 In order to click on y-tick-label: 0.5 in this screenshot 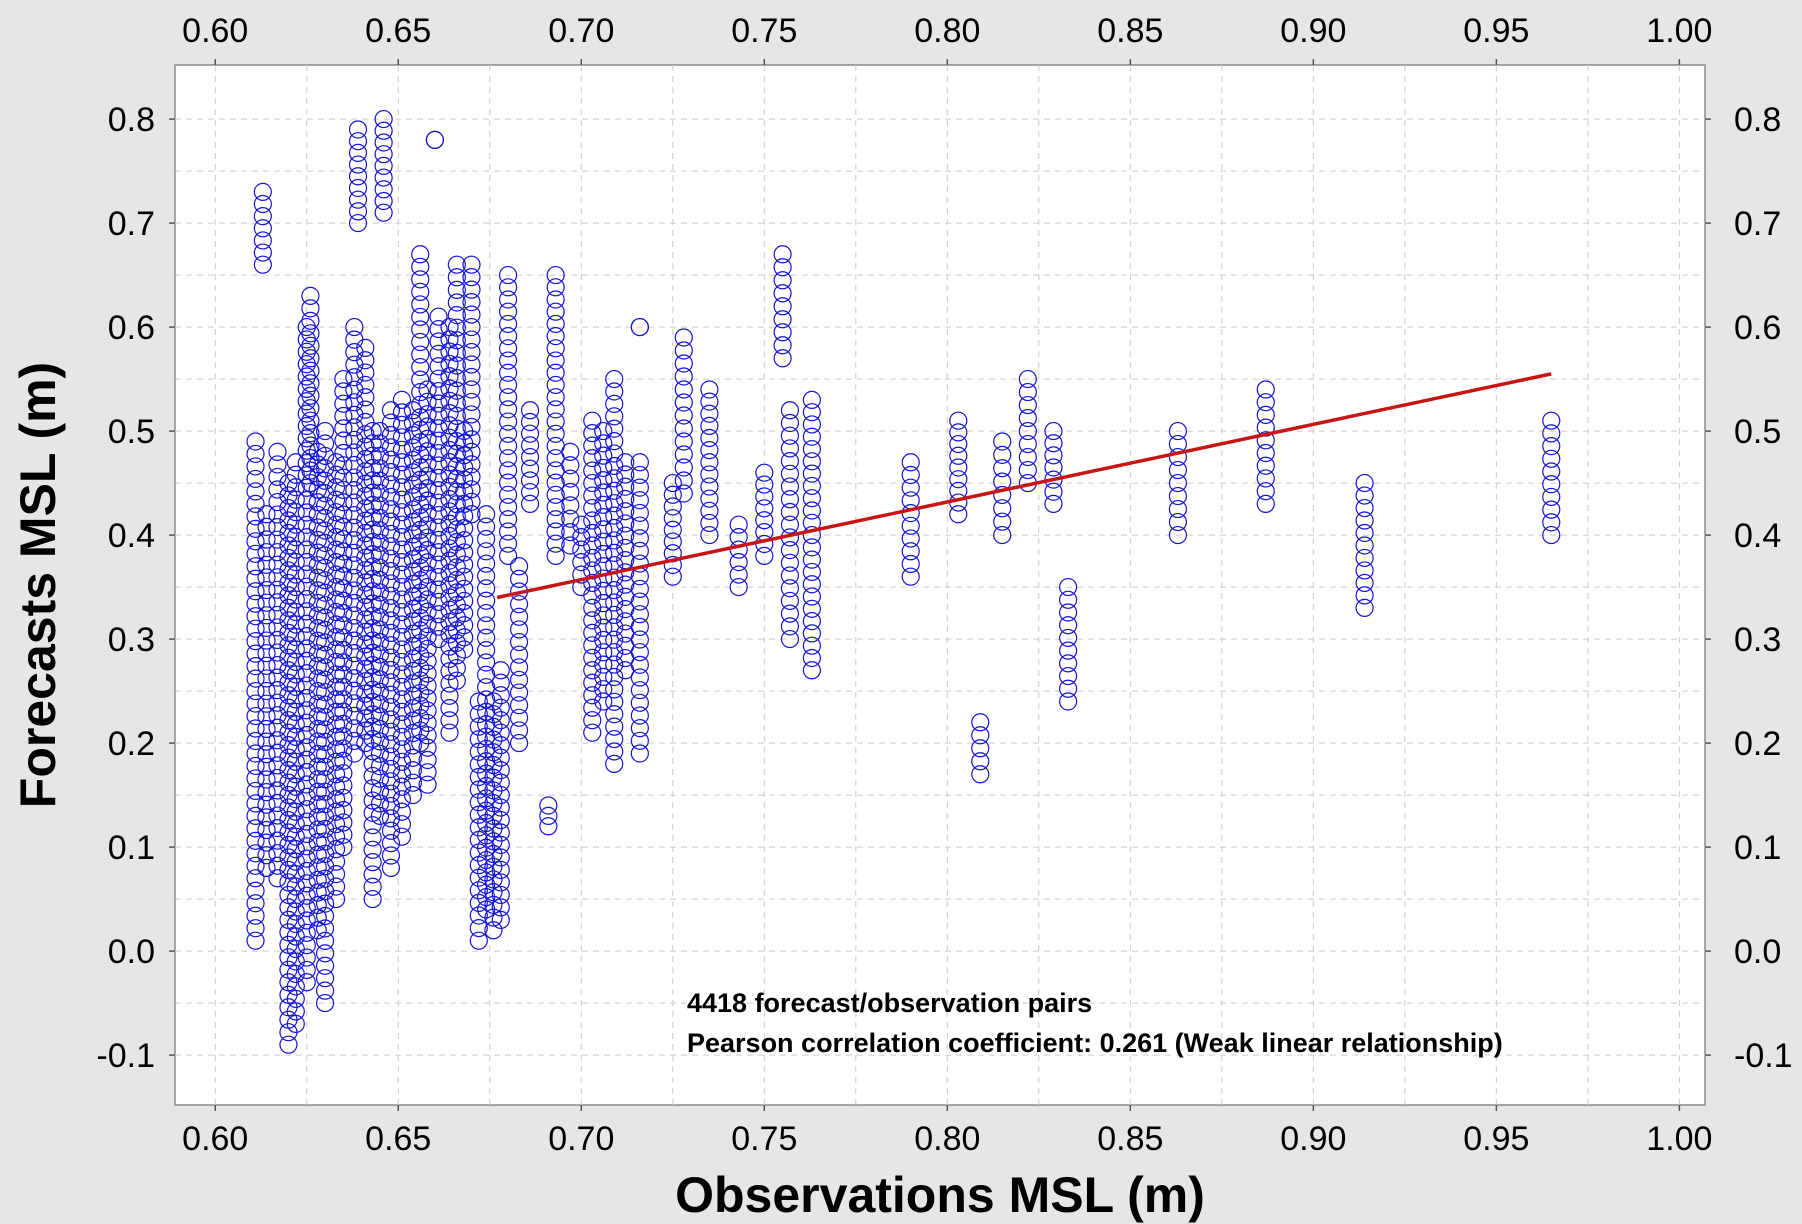, I will do `click(1757, 432)`.